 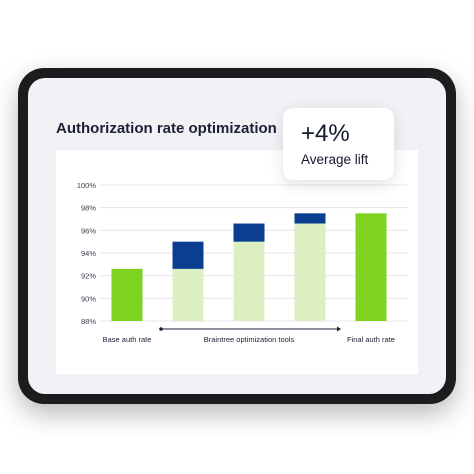 What do you see at coordinates (88, 276) in the screenshot?
I see `y-tick-label: 92%` at bounding box center [88, 276].